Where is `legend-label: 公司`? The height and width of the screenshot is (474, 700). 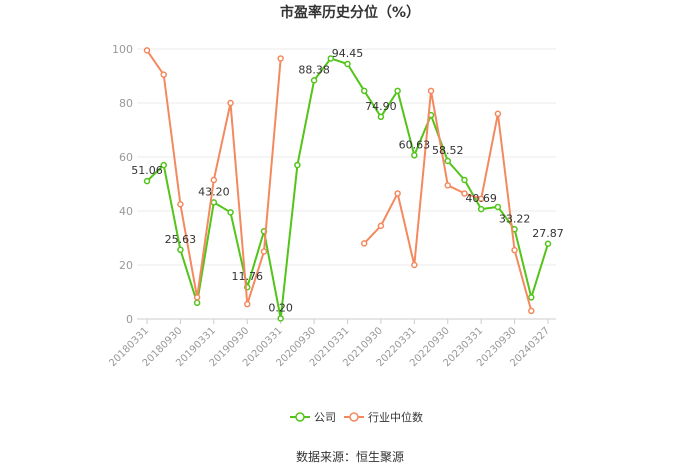 legend-label: 公司 is located at coordinates (325, 417).